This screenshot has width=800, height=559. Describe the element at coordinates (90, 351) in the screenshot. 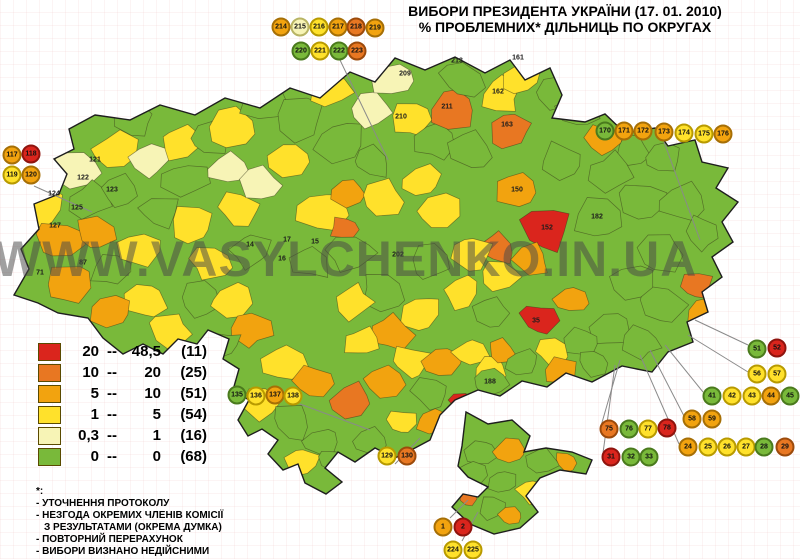

I see `legend-from: 20` at that location.